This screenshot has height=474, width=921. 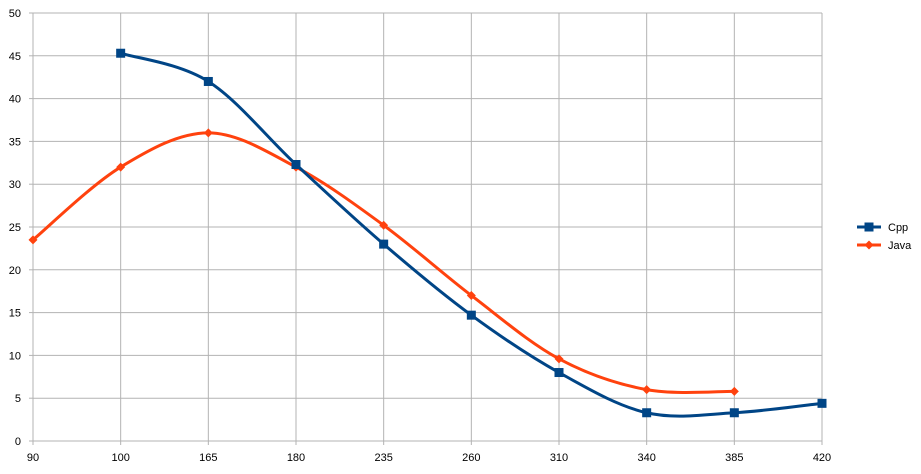 What do you see at coordinates (898, 228) in the screenshot?
I see `legend-label: Cpp` at bounding box center [898, 228].